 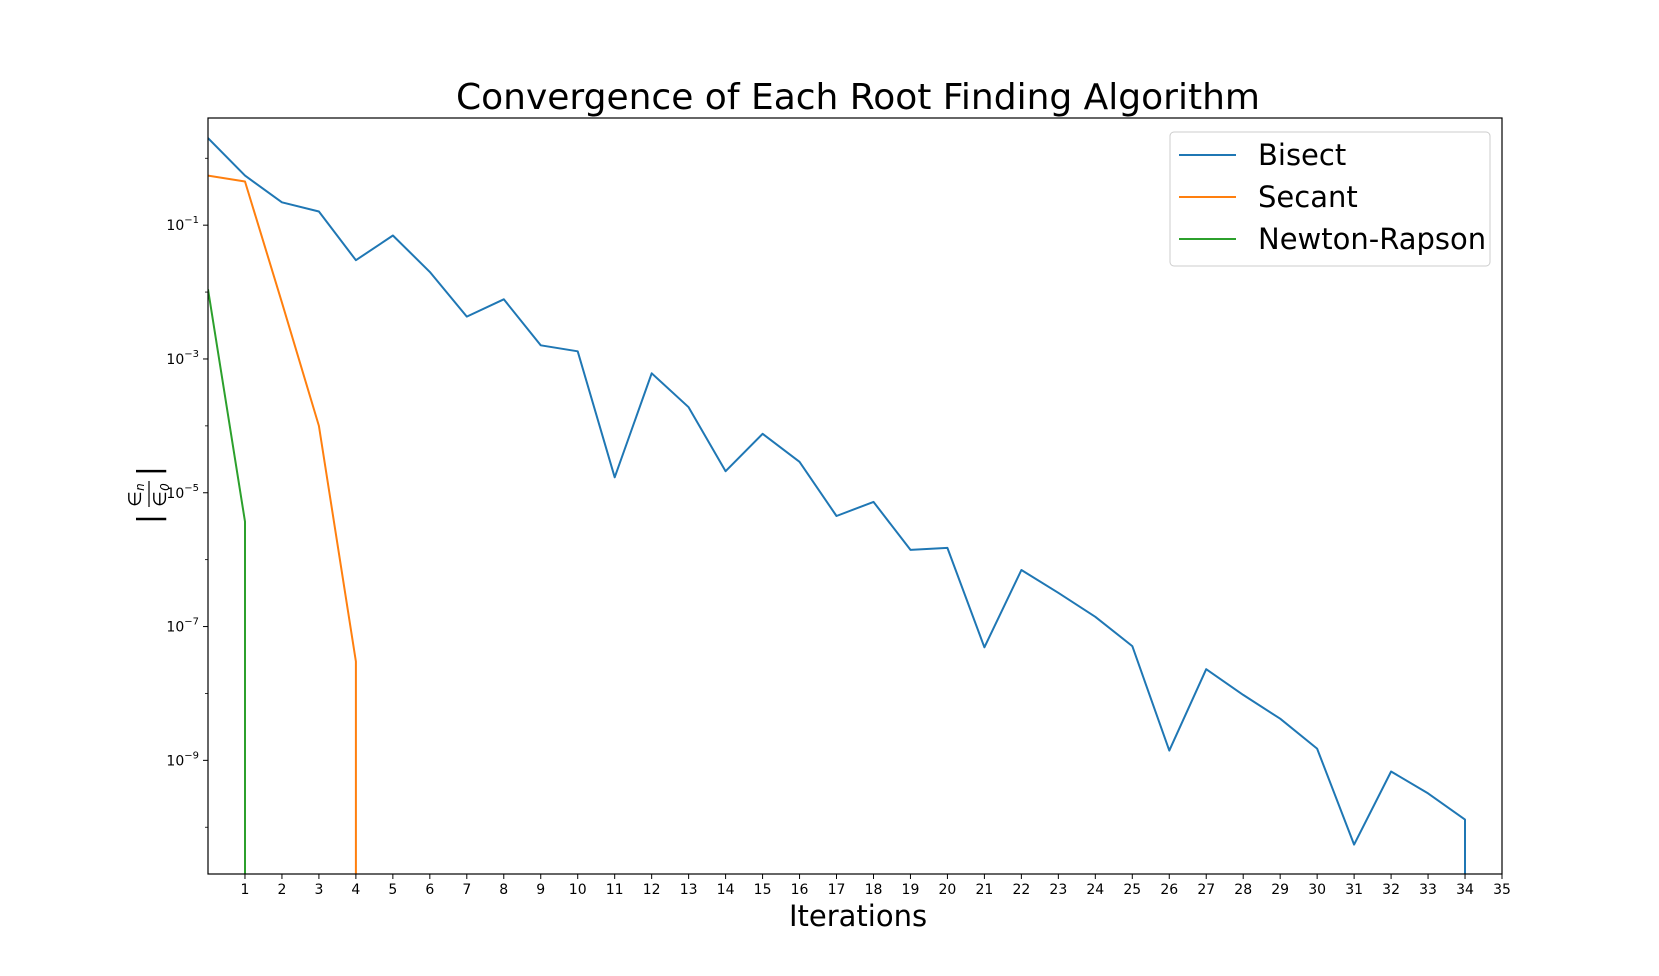 What do you see at coordinates (1302, 155) in the screenshot?
I see `legend-label: Bisect` at bounding box center [1302, 155].